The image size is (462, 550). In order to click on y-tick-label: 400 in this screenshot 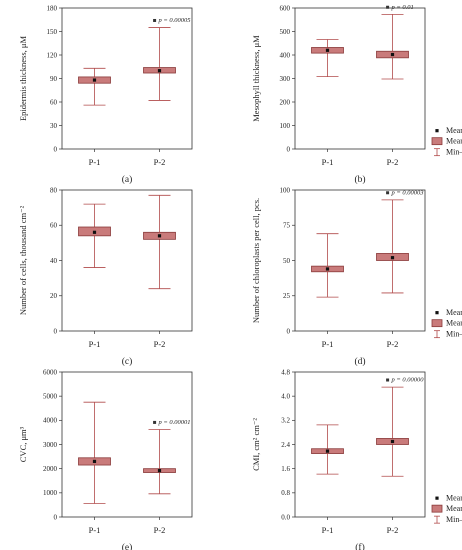, I will do `click(285, 55)`.